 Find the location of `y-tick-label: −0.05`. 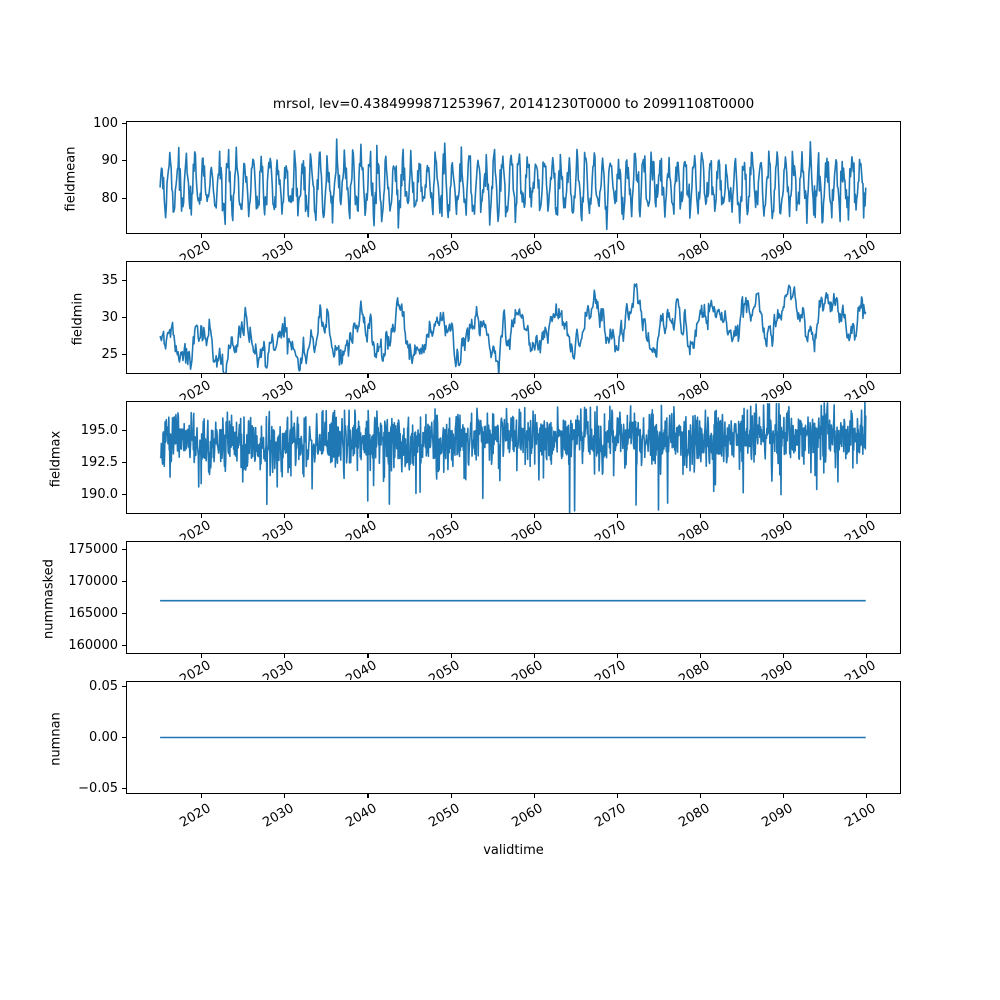

y-tick-label: −0.05 is located at coordinates (98, 788).